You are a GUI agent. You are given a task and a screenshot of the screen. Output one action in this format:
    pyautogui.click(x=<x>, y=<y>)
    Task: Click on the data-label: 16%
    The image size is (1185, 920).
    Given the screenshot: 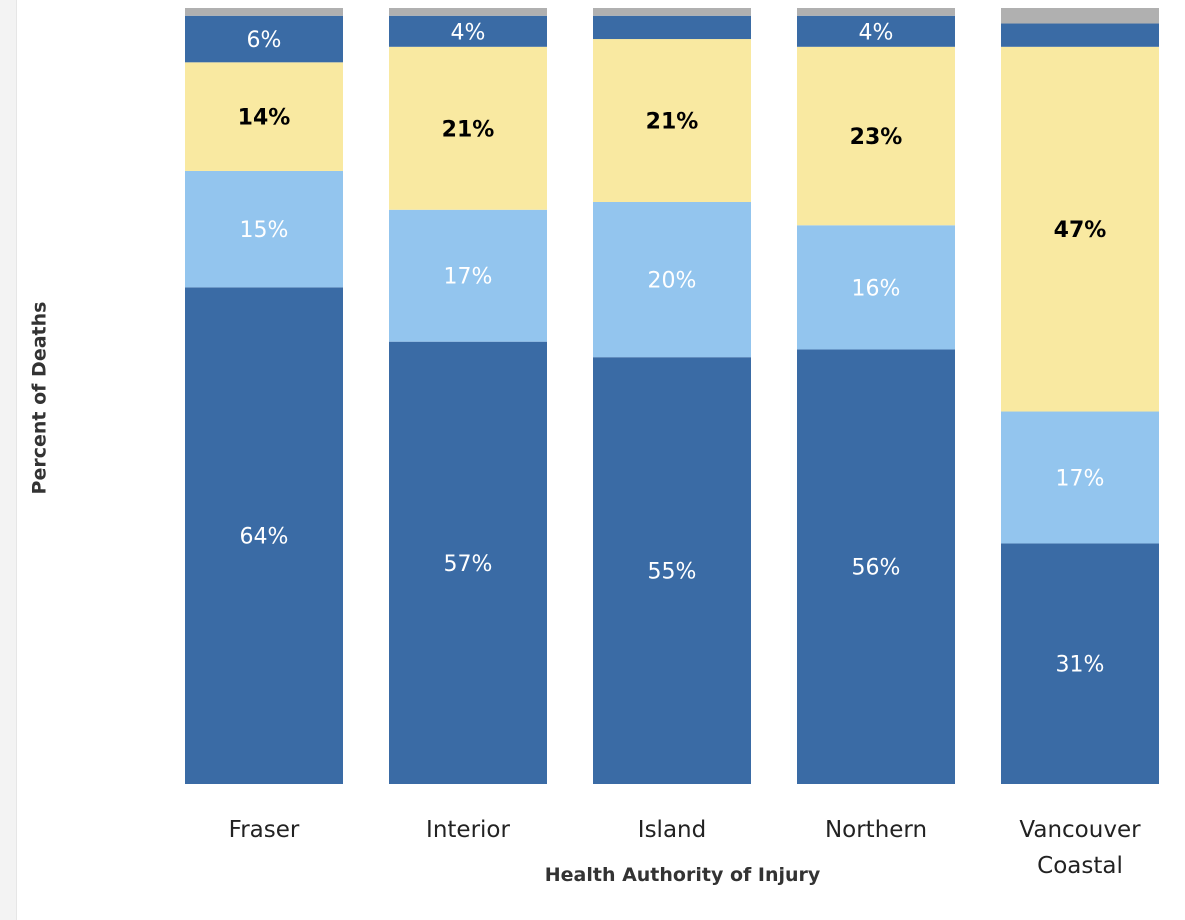 What is the action you would take?
    pyautogui.click(x=876, y=288)
    